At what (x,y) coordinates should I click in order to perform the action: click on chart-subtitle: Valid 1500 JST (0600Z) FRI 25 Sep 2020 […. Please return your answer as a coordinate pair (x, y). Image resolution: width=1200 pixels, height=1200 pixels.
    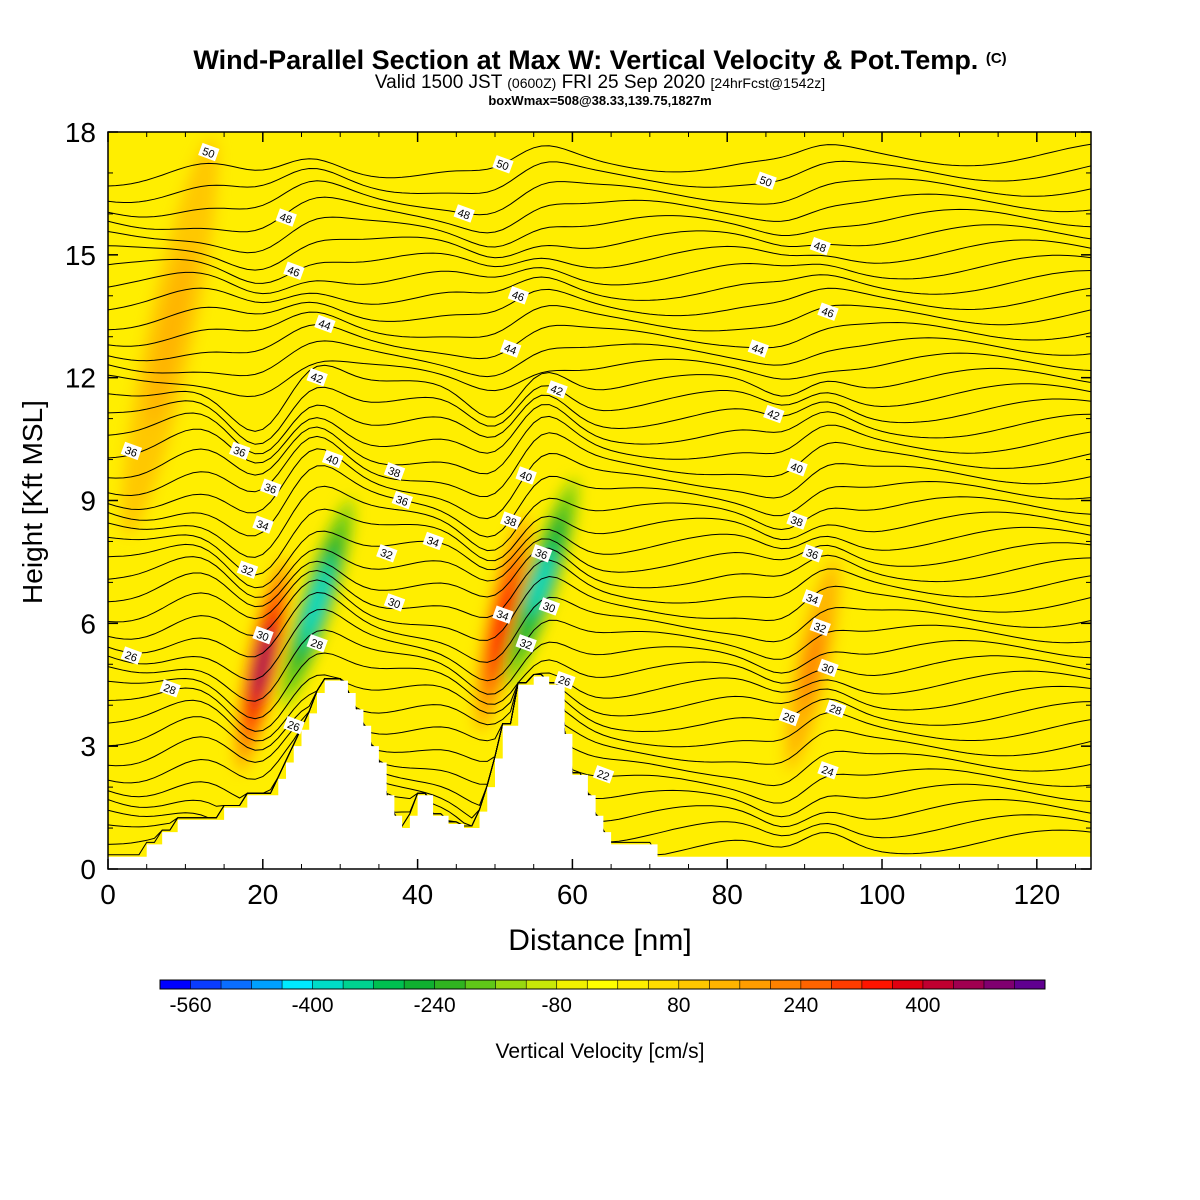
    Looking at the image, I should click on (600, 82).